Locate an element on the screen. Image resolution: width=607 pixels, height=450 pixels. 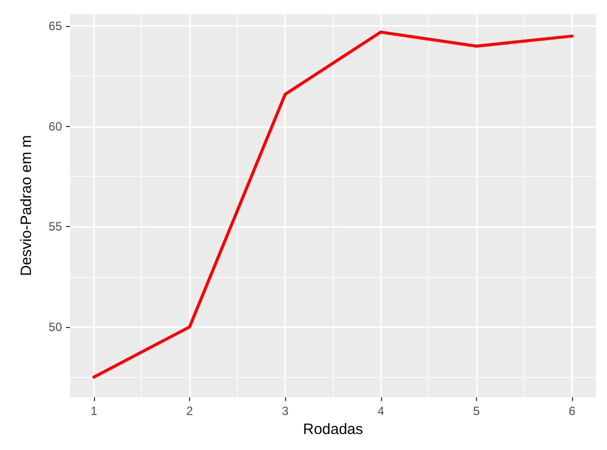
x-tick-label: 3 is located at coordinates (285, 411).